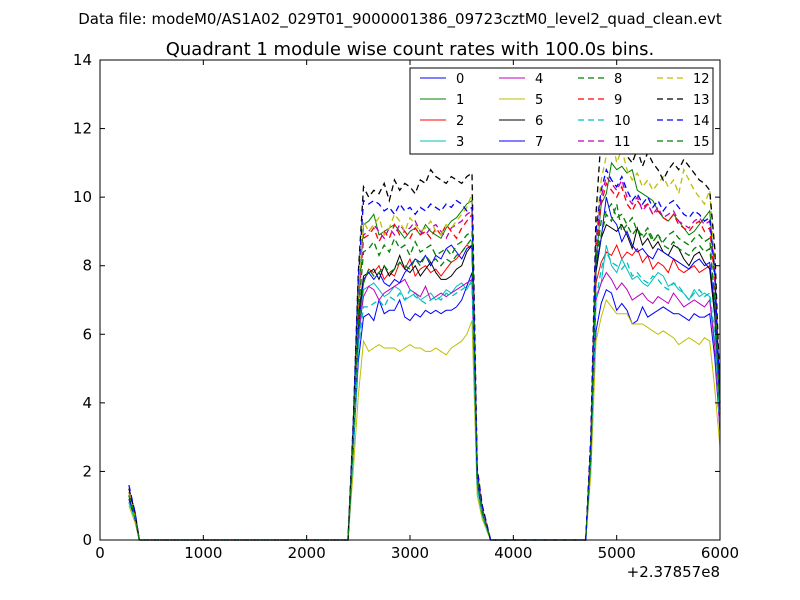  Describe the element at coordinates (622, 142) in the screenshot. I see `legend-label-11: 11` at that location.